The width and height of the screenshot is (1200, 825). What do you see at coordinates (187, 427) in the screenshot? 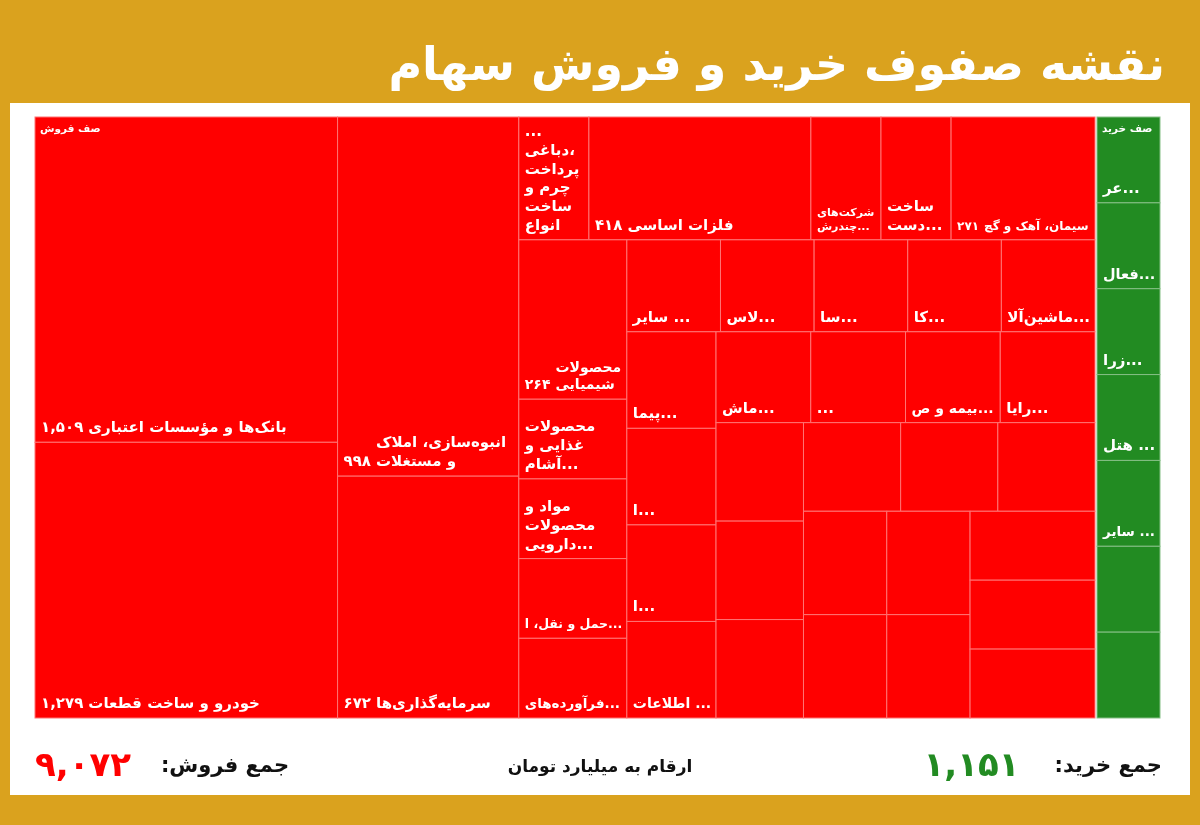
I see `cell-label: بانک‌ها و مؤسسات اعتباری` at bounding box center [187, 427].